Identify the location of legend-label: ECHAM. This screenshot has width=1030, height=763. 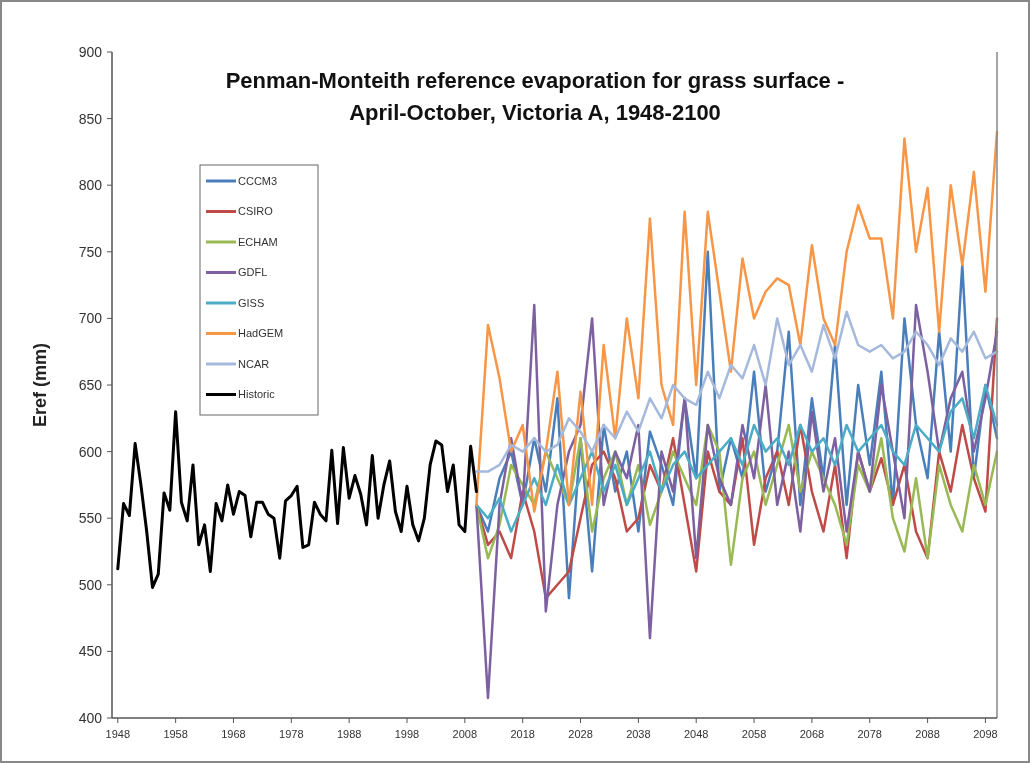
(258, 241).